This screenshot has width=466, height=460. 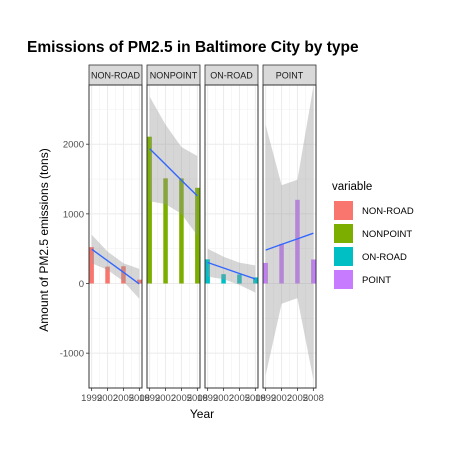 I want to click on bar-on-road-2008, so click(x=255, y=280).